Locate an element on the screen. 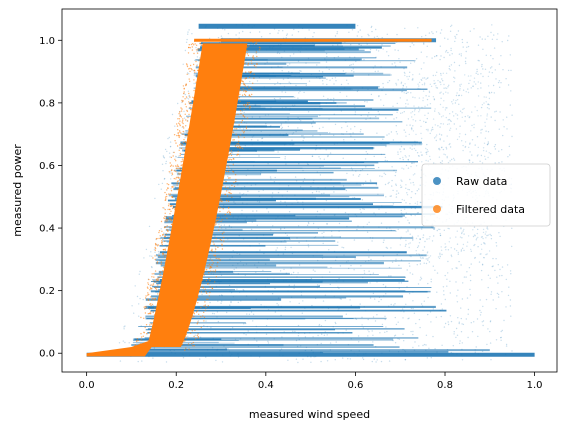  x-tick-label: 0.0 is located at coordinates (87, 385).